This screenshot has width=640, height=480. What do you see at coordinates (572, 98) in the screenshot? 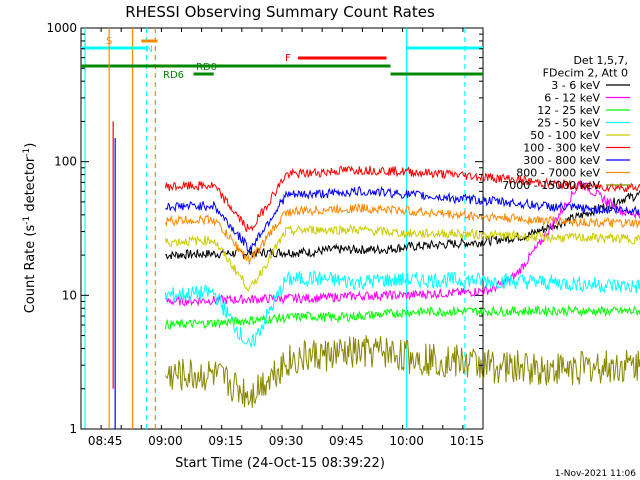
I see `legend-entry-label: 6 - 12 keV` at bounding box center [572, 98].